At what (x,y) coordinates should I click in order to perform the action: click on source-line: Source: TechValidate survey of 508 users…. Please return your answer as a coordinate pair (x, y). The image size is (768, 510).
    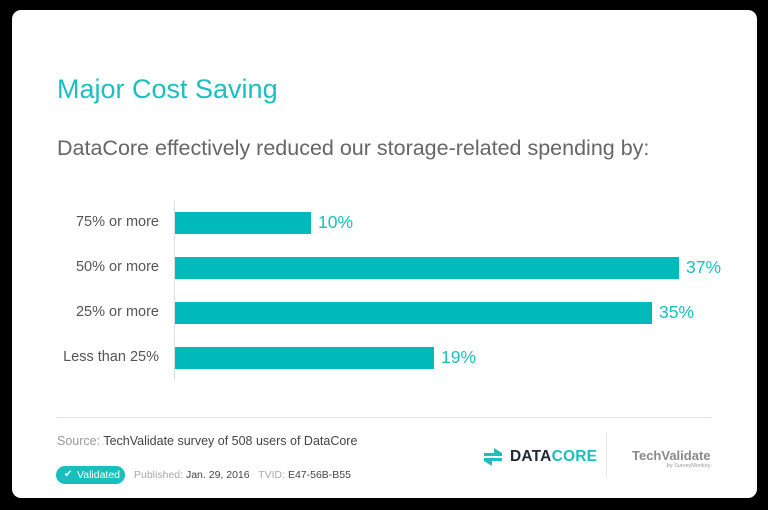
    Looking at the image, I should click on (207, 441).